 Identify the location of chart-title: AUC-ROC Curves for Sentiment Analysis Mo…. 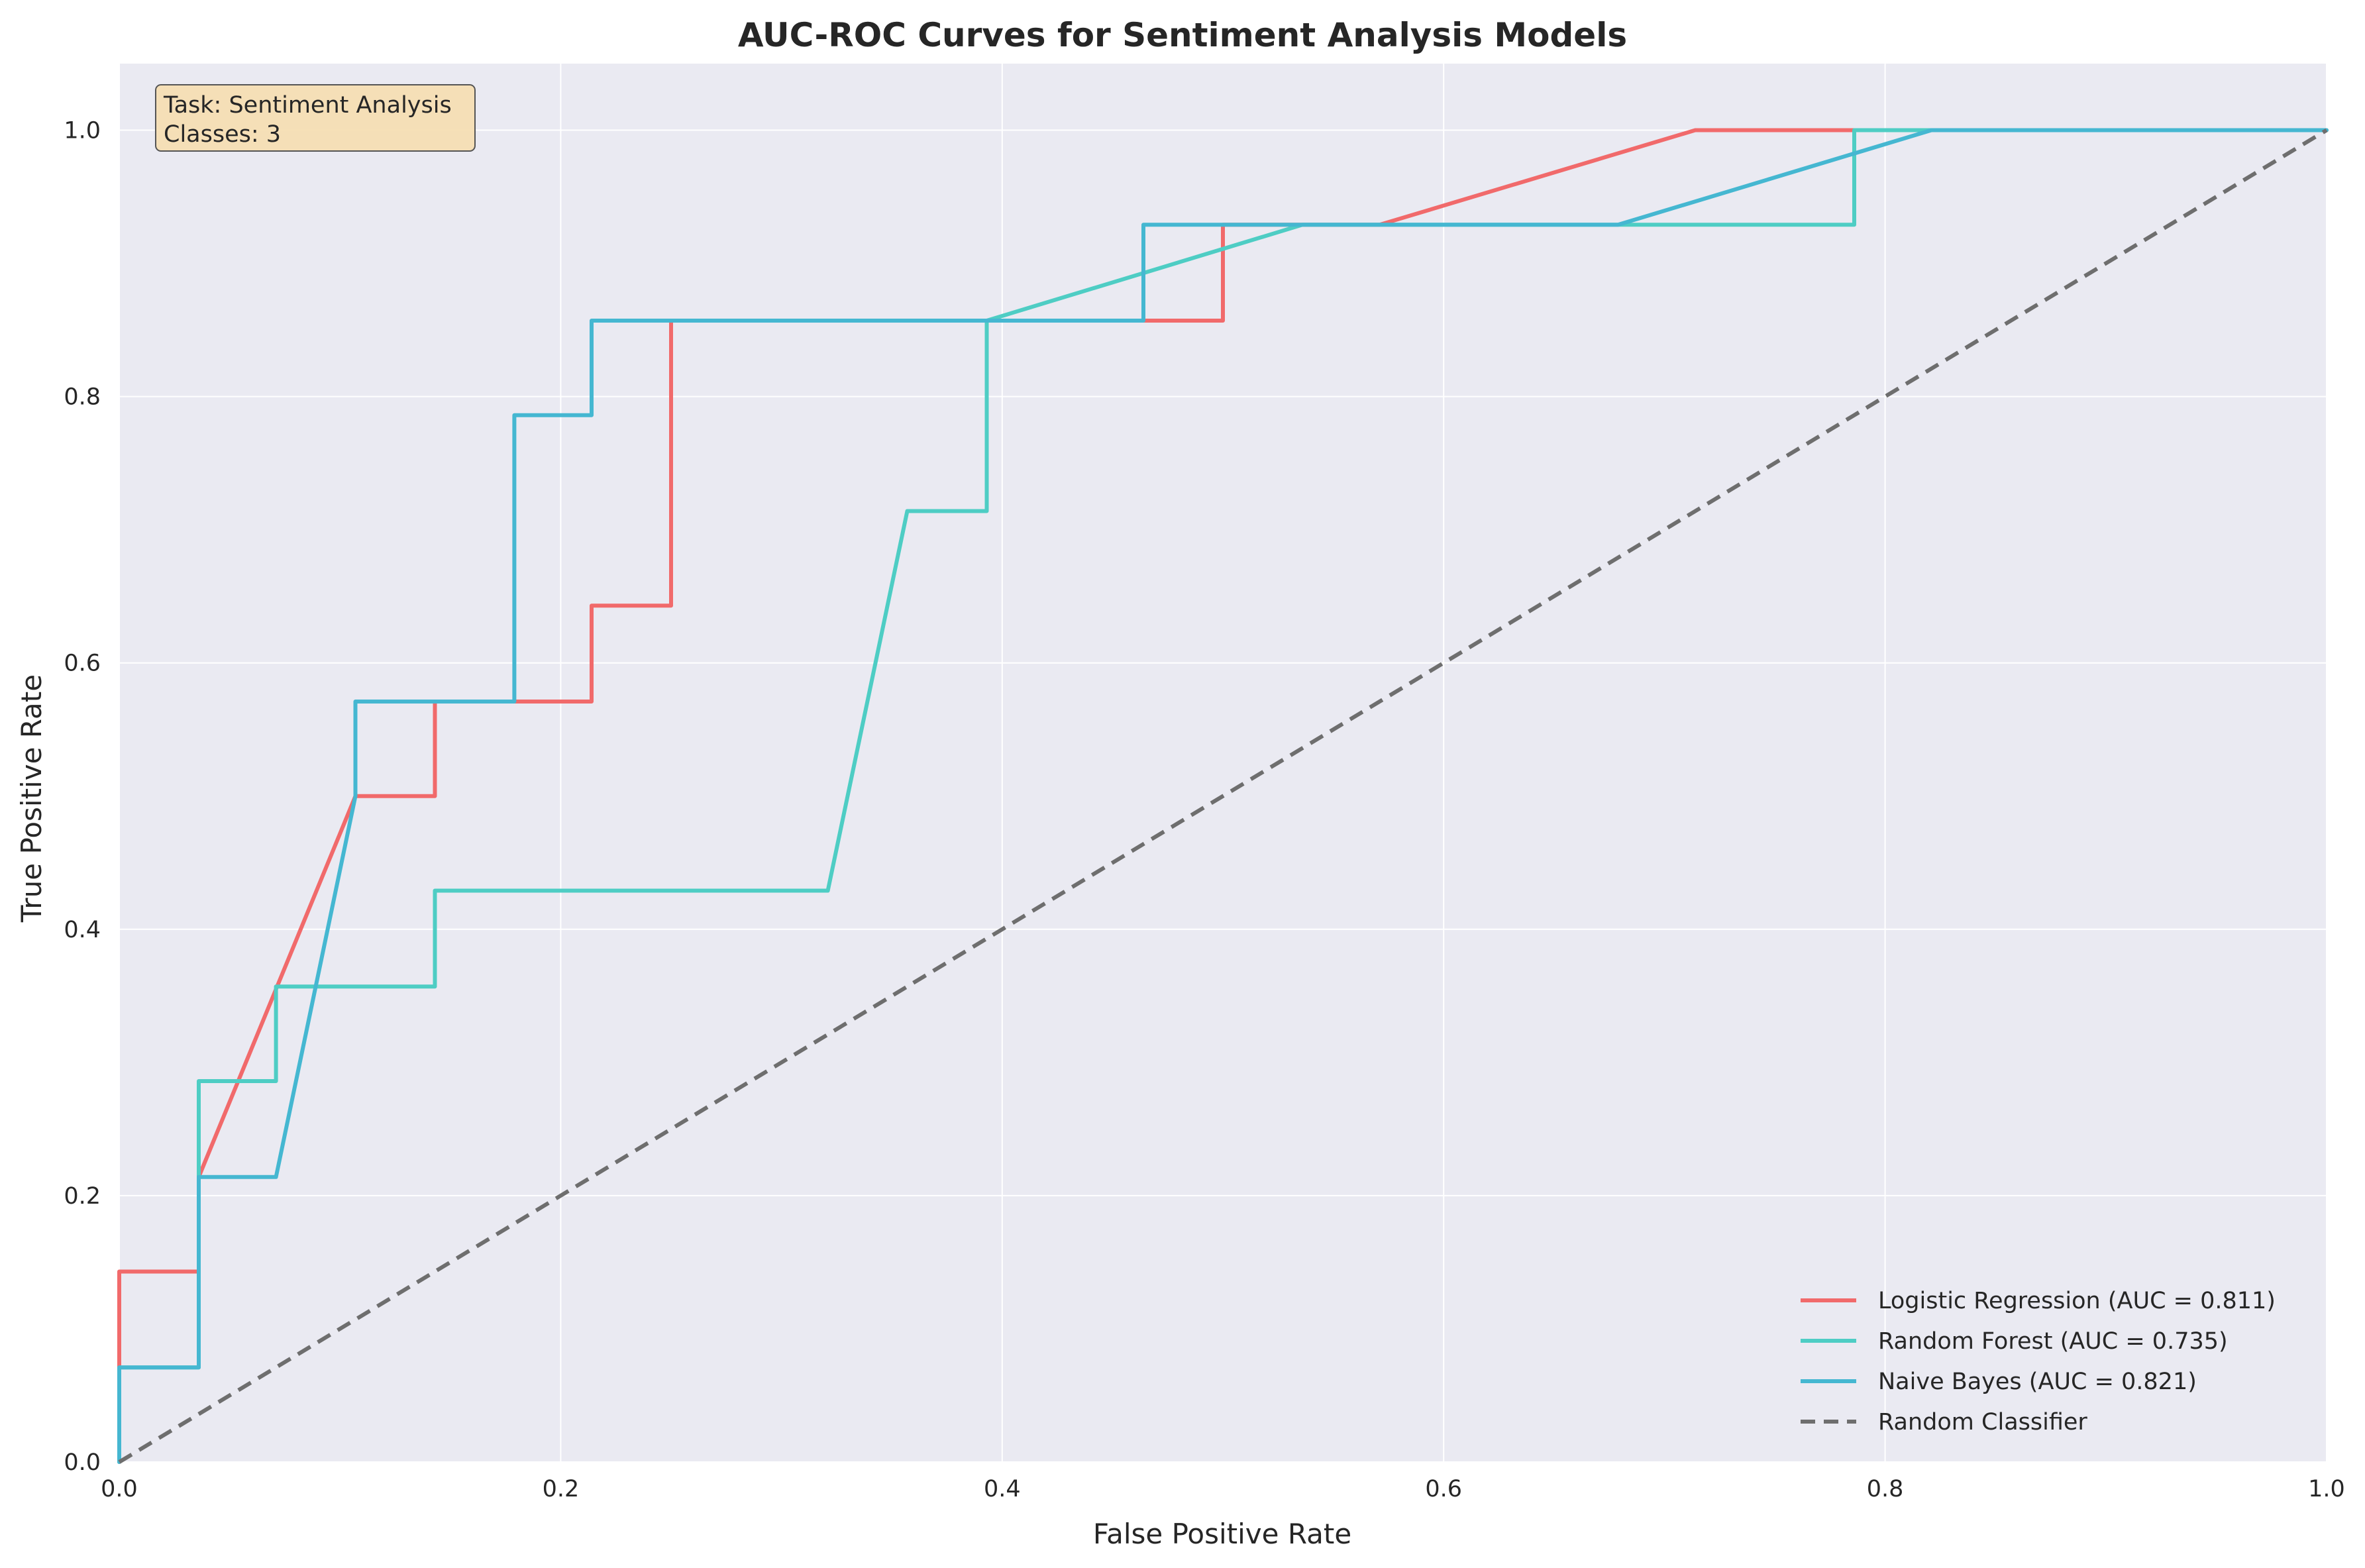
(1182, 35).